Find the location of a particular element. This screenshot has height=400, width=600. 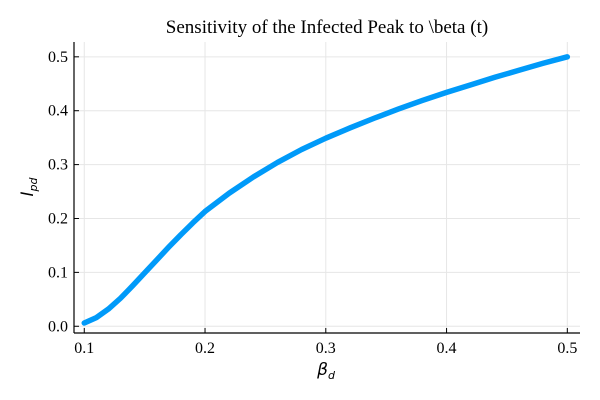

y-axis-label-main: I is located at coordinates (28, 193).